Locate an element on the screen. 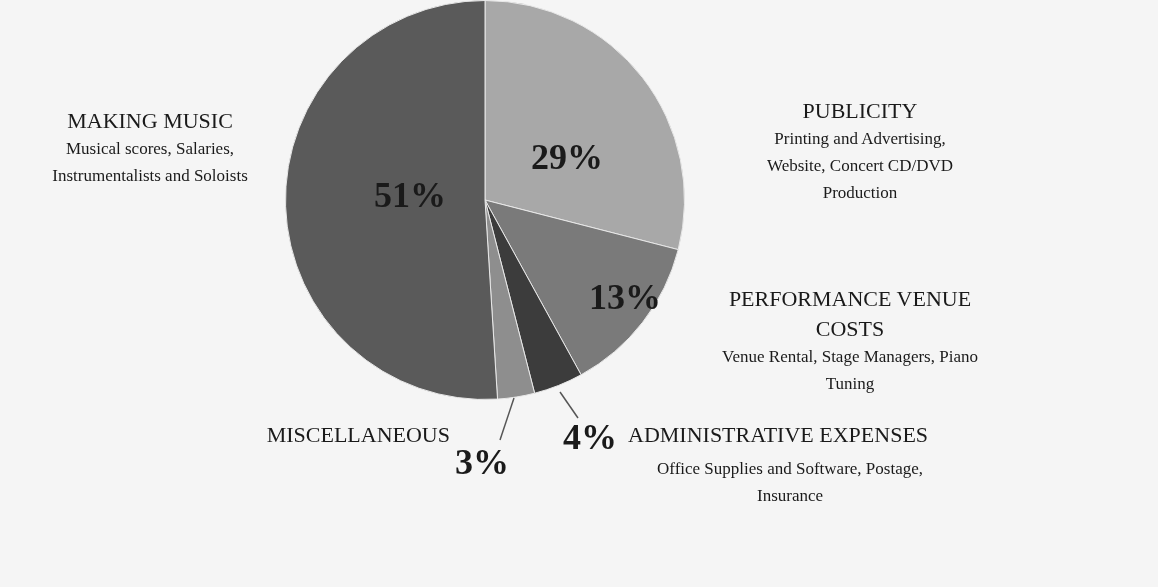 This screenshot has height=587, width=1158. text: Venue Rental, Stage Managers, Piano Tuning is located at coordinates (850, 370).